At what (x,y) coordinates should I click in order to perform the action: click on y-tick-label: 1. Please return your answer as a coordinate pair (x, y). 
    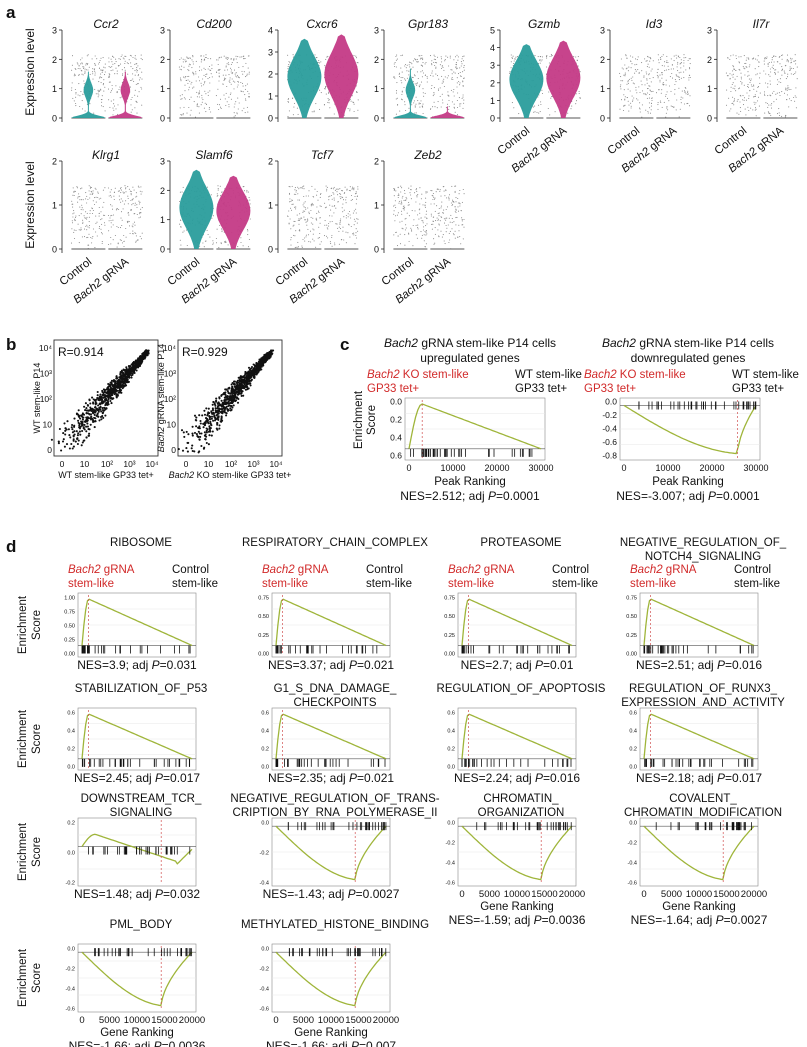
    Looking at the image, I should click on (162, 89).